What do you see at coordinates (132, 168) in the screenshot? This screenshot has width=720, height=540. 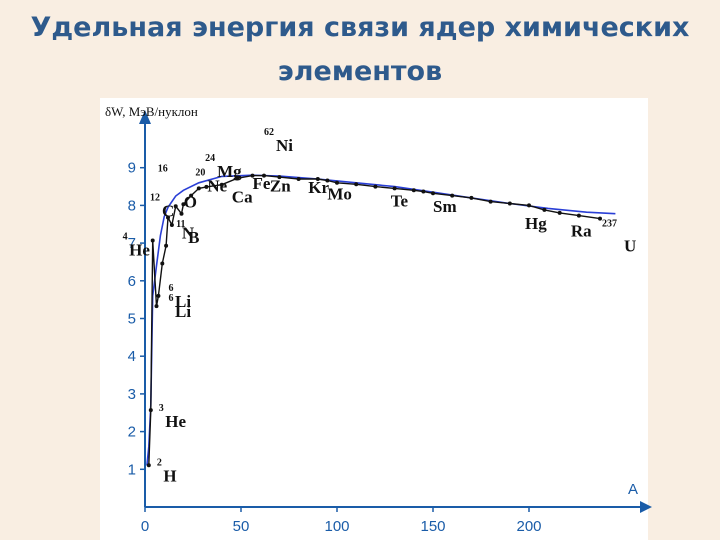 I see `y-tick-label: 9` at bounding box center [132, 168].